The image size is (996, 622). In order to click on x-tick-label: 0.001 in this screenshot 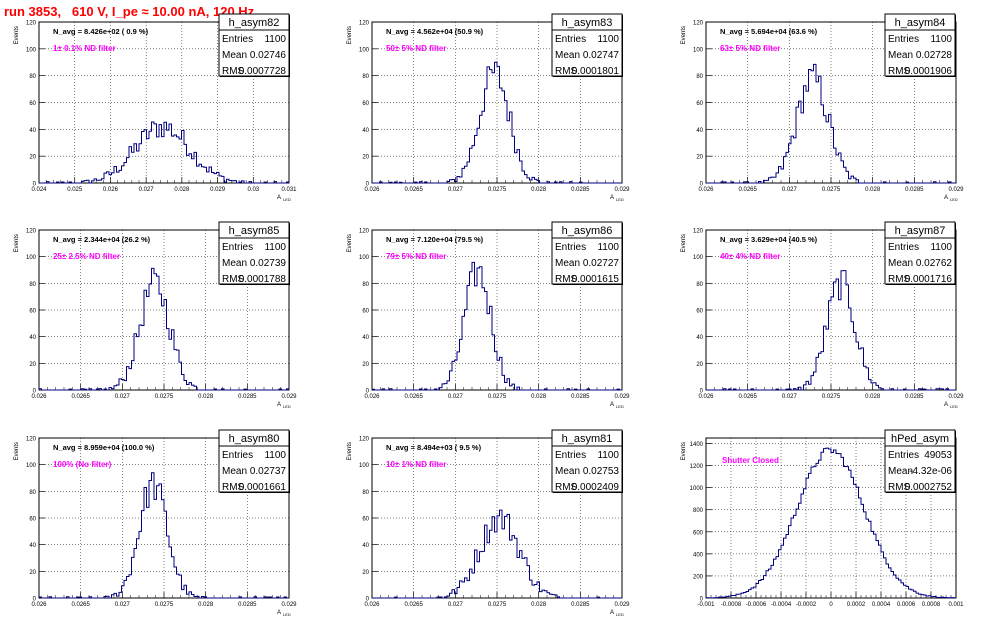, I will do `click(956, 605)`.